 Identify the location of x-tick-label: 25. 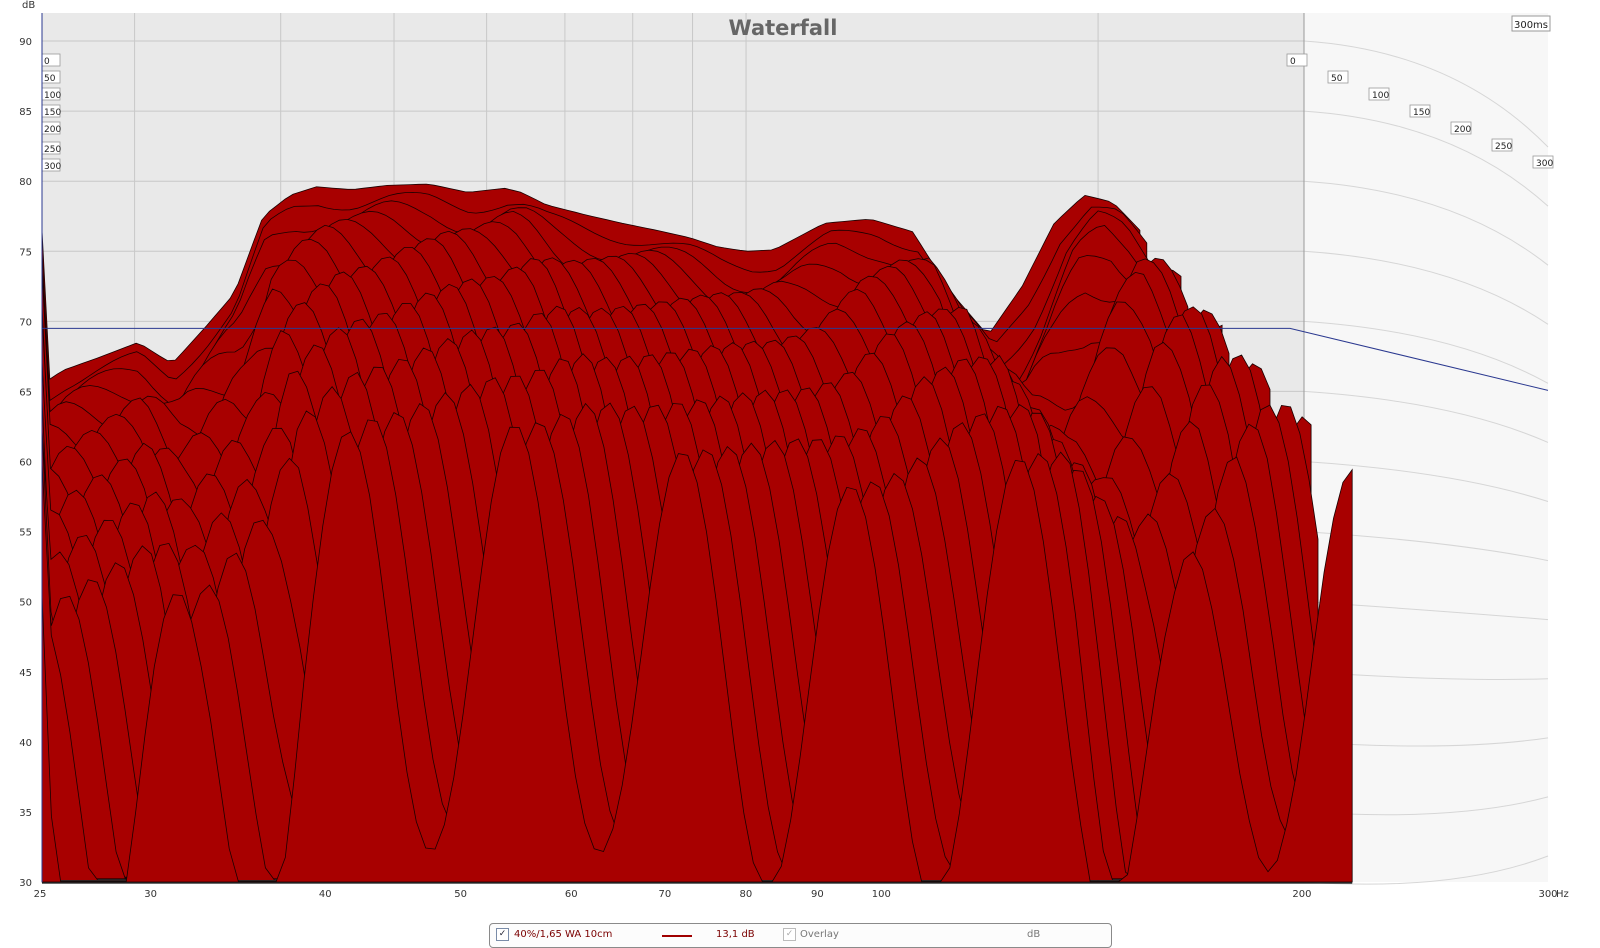
(40, 894).